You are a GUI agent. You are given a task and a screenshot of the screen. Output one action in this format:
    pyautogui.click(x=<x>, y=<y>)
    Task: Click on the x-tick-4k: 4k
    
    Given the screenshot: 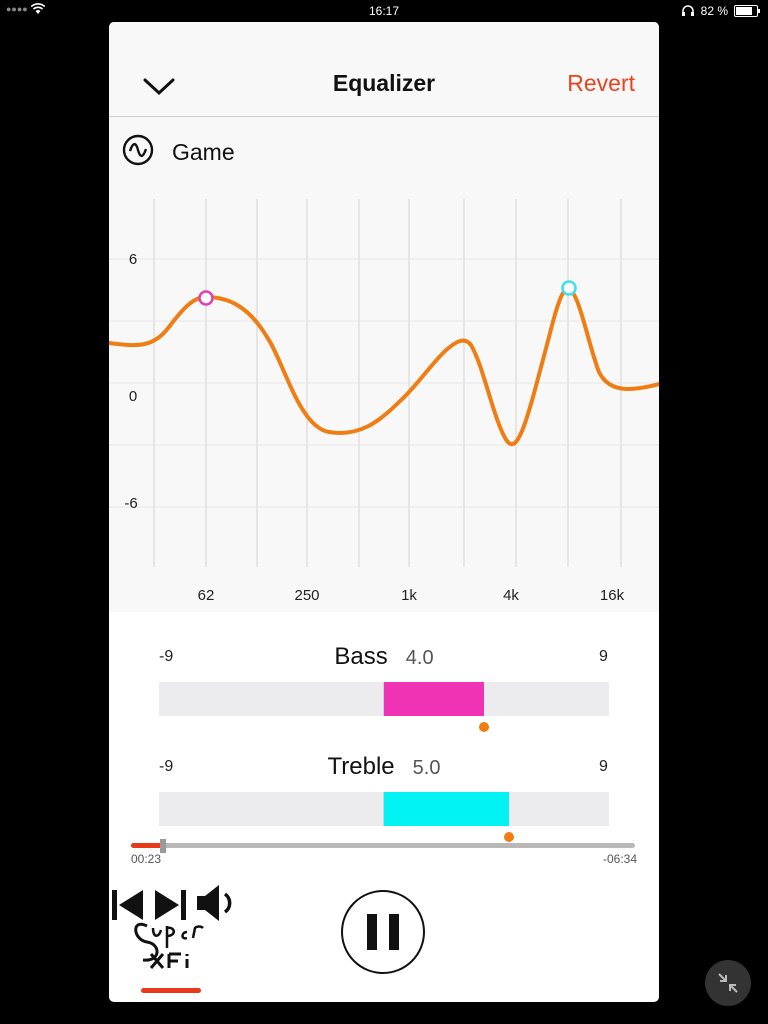 What is the action you would take?
    pyautogui.click(x=511, y=595)
    